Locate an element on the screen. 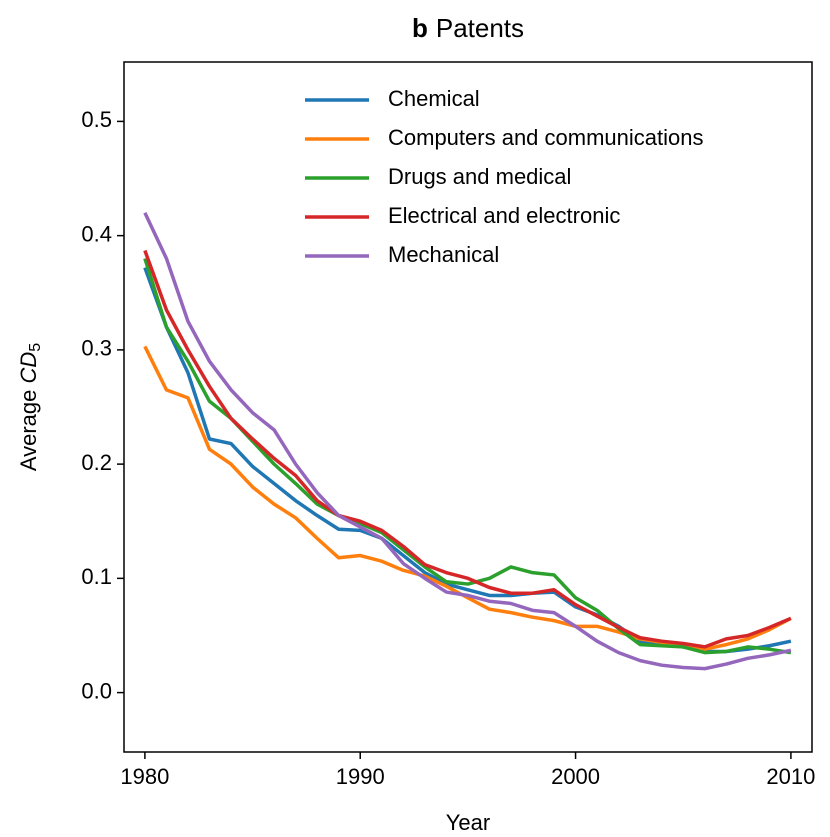 The height and width of the screenshot is (837, 830). x-tick-label: 2000 is located at coordinates (575, 776).